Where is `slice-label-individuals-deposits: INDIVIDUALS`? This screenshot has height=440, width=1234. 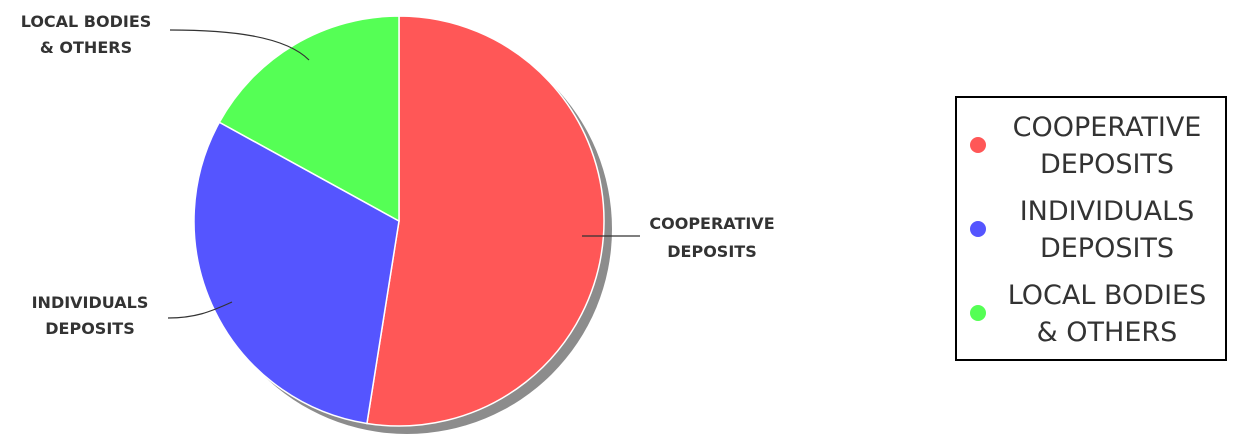
slice-label-individuals-deposits: INDIVIDUALS is located at coordinates (90, 302).